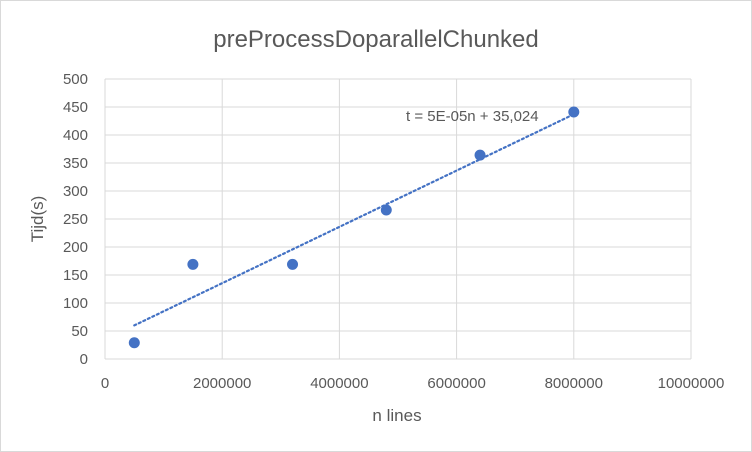  What do you see at coordinates (339, 383) in the screenshot?
I see `x-tick-label: 4000000` at bounding box center [339, 383].